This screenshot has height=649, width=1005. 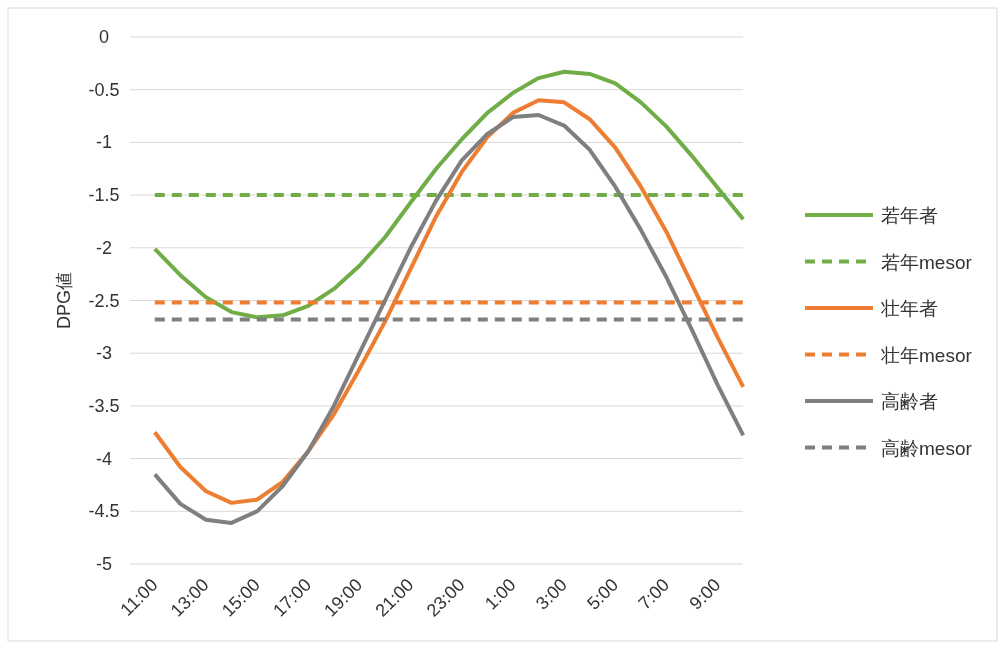 What do you see at coordinates (927, 262) in the screenshot?
I see `legend-label: 若年mesor` at bounding box center [927, 262].